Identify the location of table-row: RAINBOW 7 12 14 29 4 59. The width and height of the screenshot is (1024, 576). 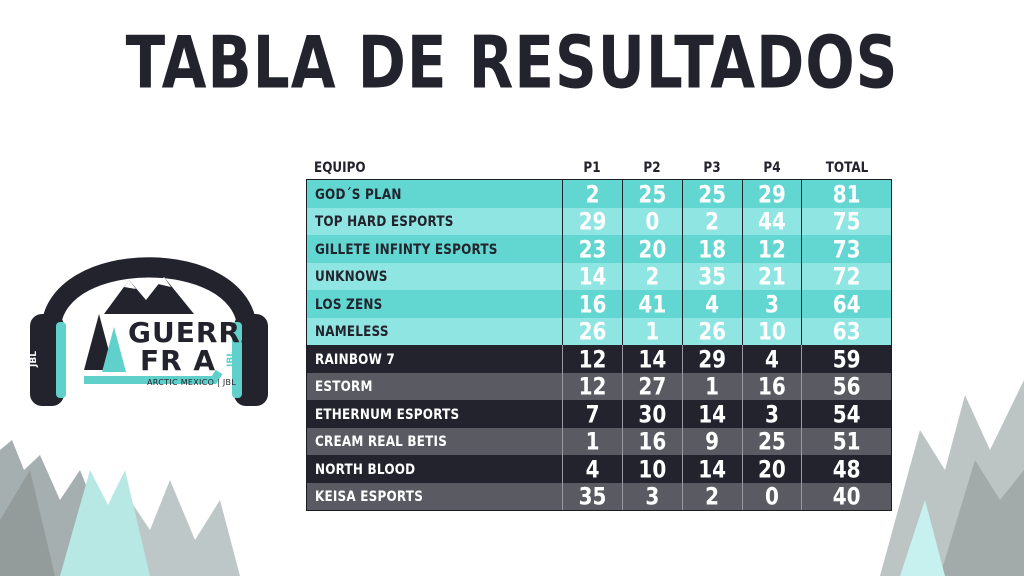
(599, 359).